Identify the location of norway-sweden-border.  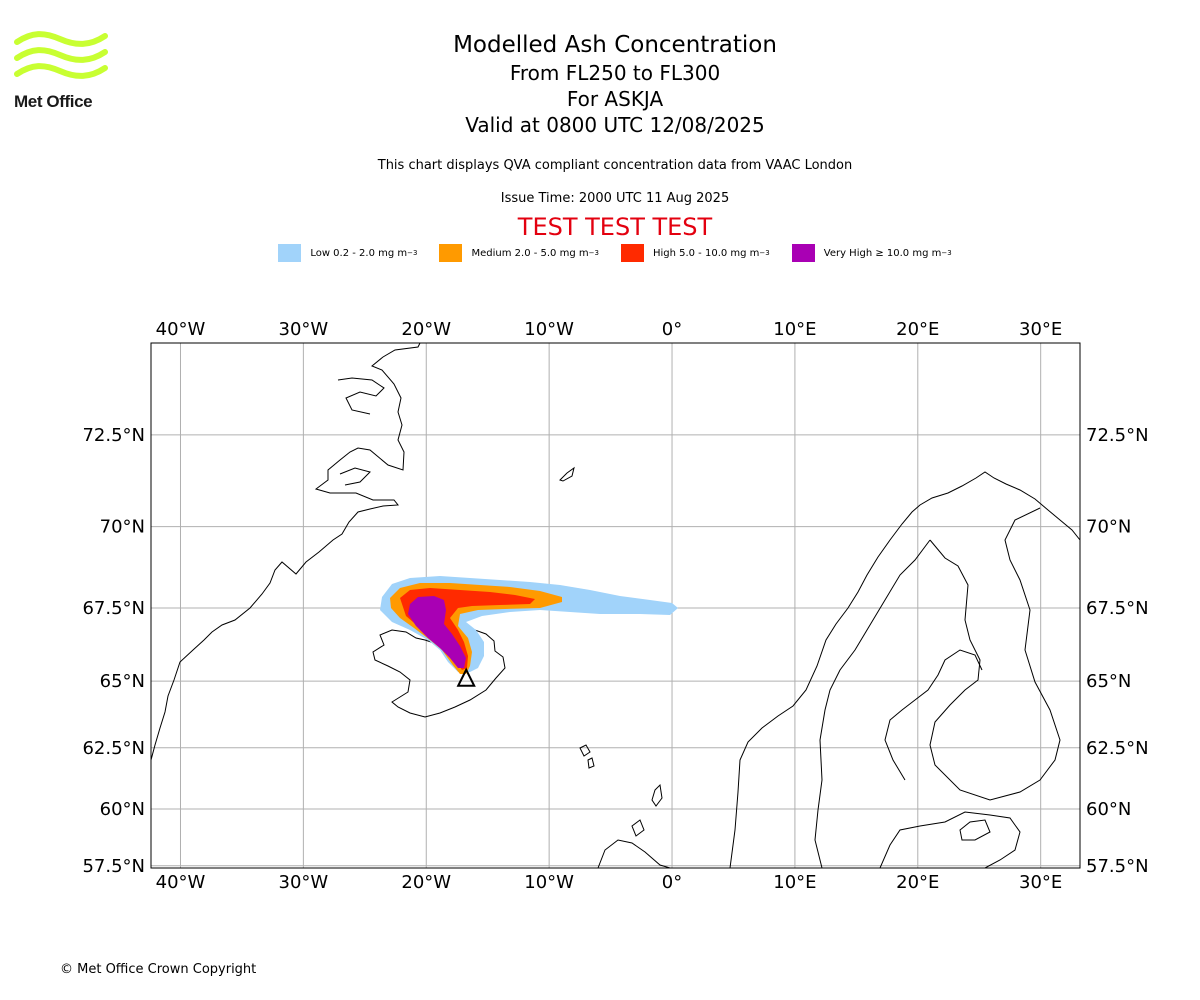
(872, 703).